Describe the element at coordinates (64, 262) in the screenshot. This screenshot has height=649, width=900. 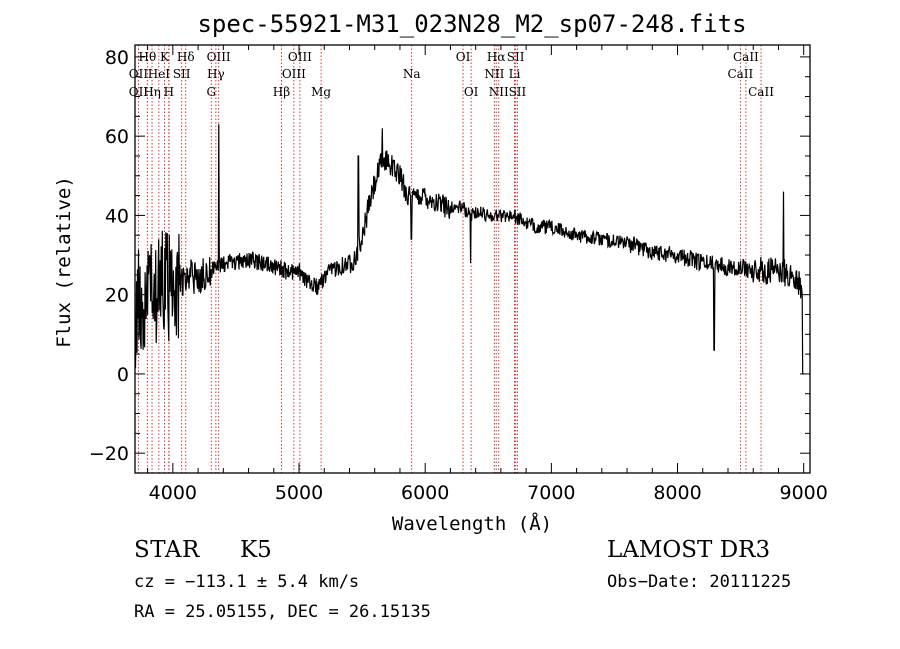
I see `y-axis-label: Flux (relative)` at that location.